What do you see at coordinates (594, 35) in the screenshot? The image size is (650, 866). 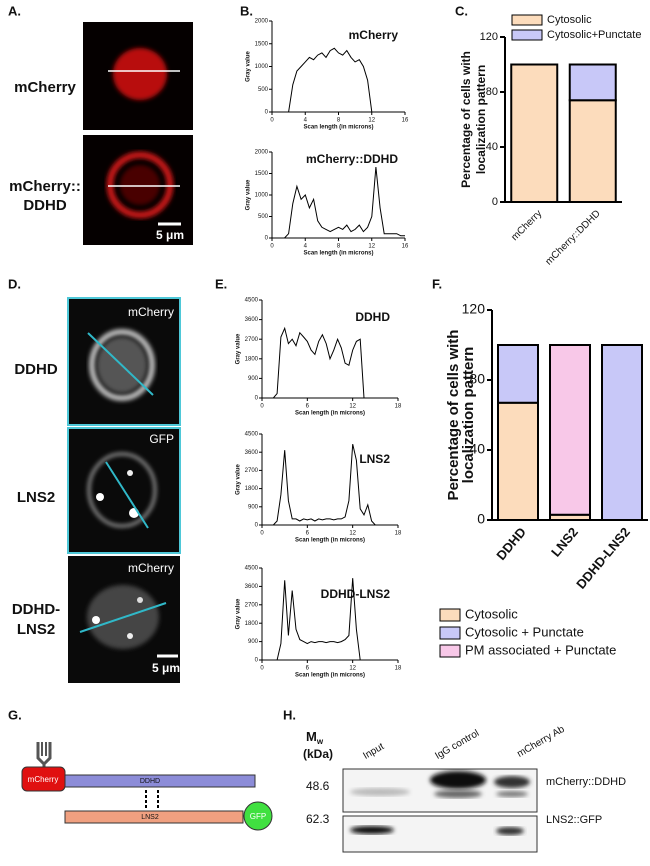 I see `legend-label: Cytosolic+Punctate` at bounding box center [594, 35].